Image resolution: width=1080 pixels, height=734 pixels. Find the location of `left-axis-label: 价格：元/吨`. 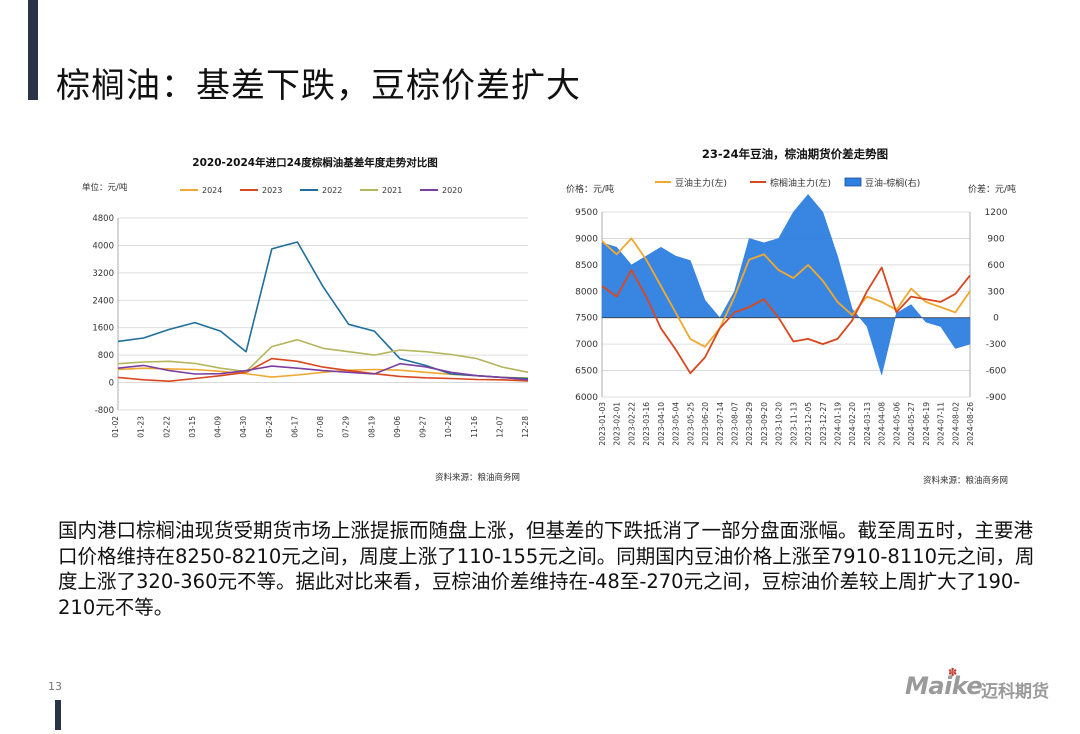

left-axis-label: 价格：元/吨 is located at coordinates (590, 189).